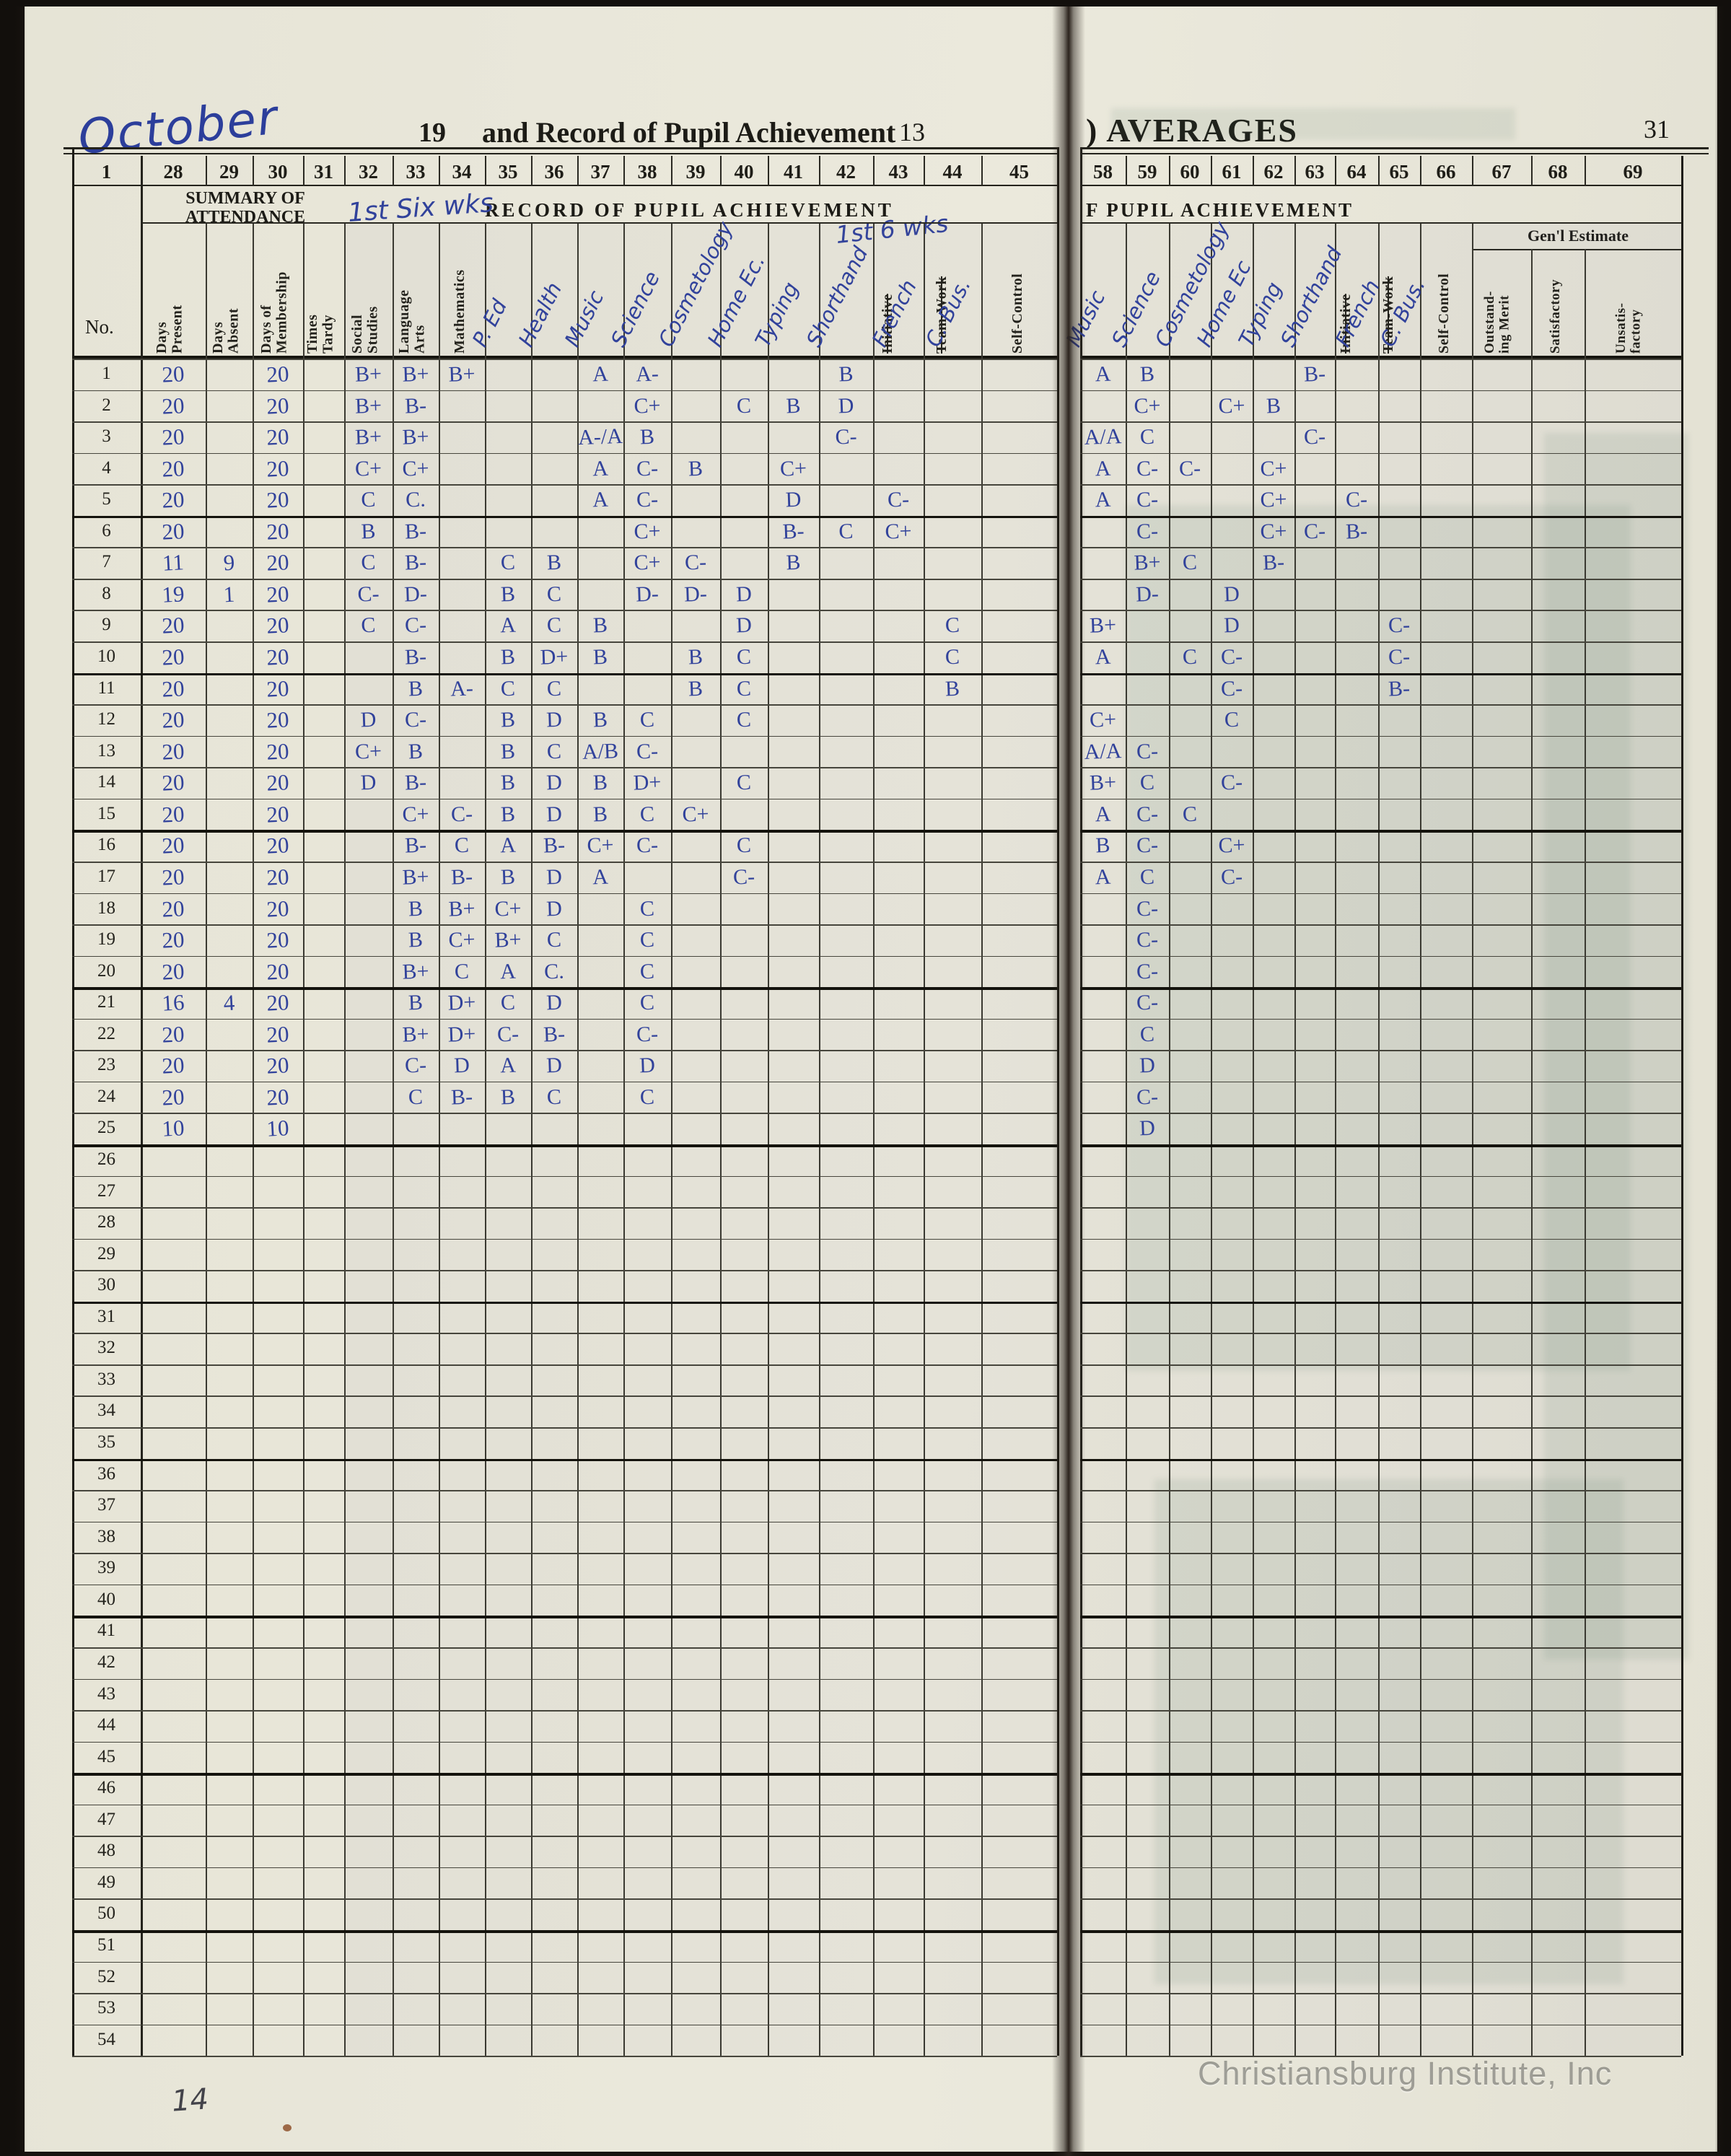 This screenshot has width=1731, height=2156. What do you see at coordinates (173, 172) in the screenshot?
I see `column-number: 28` at bounding box center [173, 172].